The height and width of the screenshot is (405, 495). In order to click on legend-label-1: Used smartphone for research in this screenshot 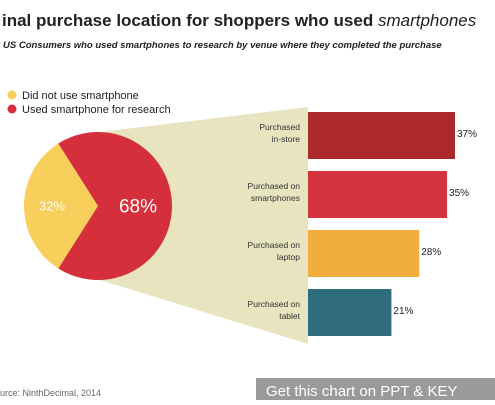, I will do `click(96, 110)`.